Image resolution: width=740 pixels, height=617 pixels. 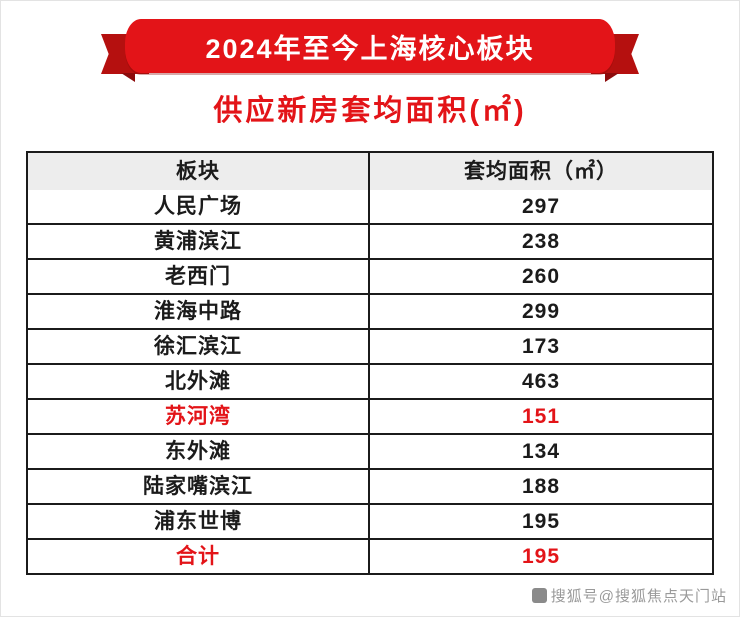 I want to click on watermark-text: 搜狐号@搜狐焦点天门站, so click(x=638, y=596).